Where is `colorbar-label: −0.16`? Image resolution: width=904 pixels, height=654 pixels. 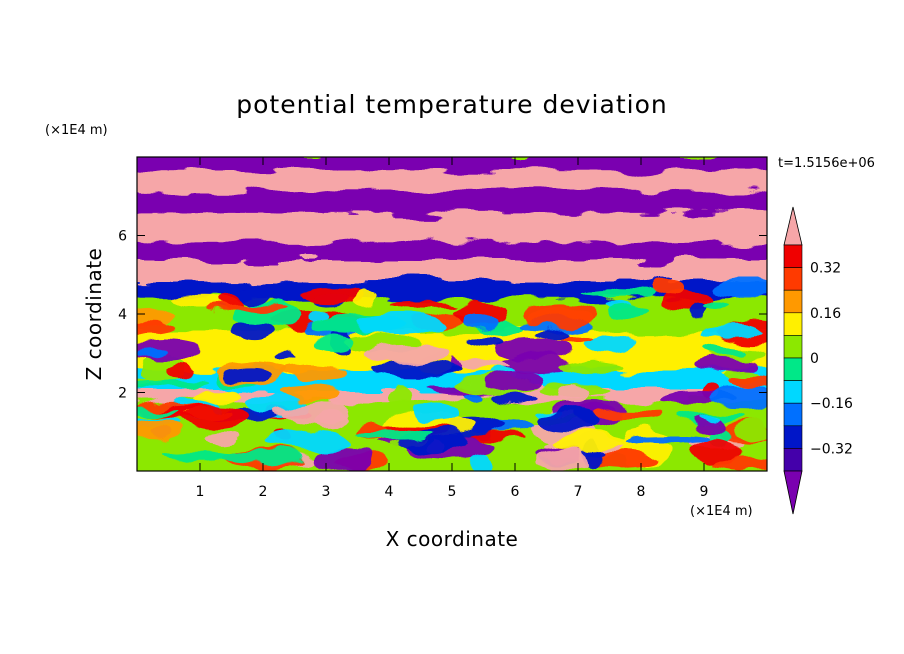
colorbar-label: −0.16 is located at coordinates (831, 404).